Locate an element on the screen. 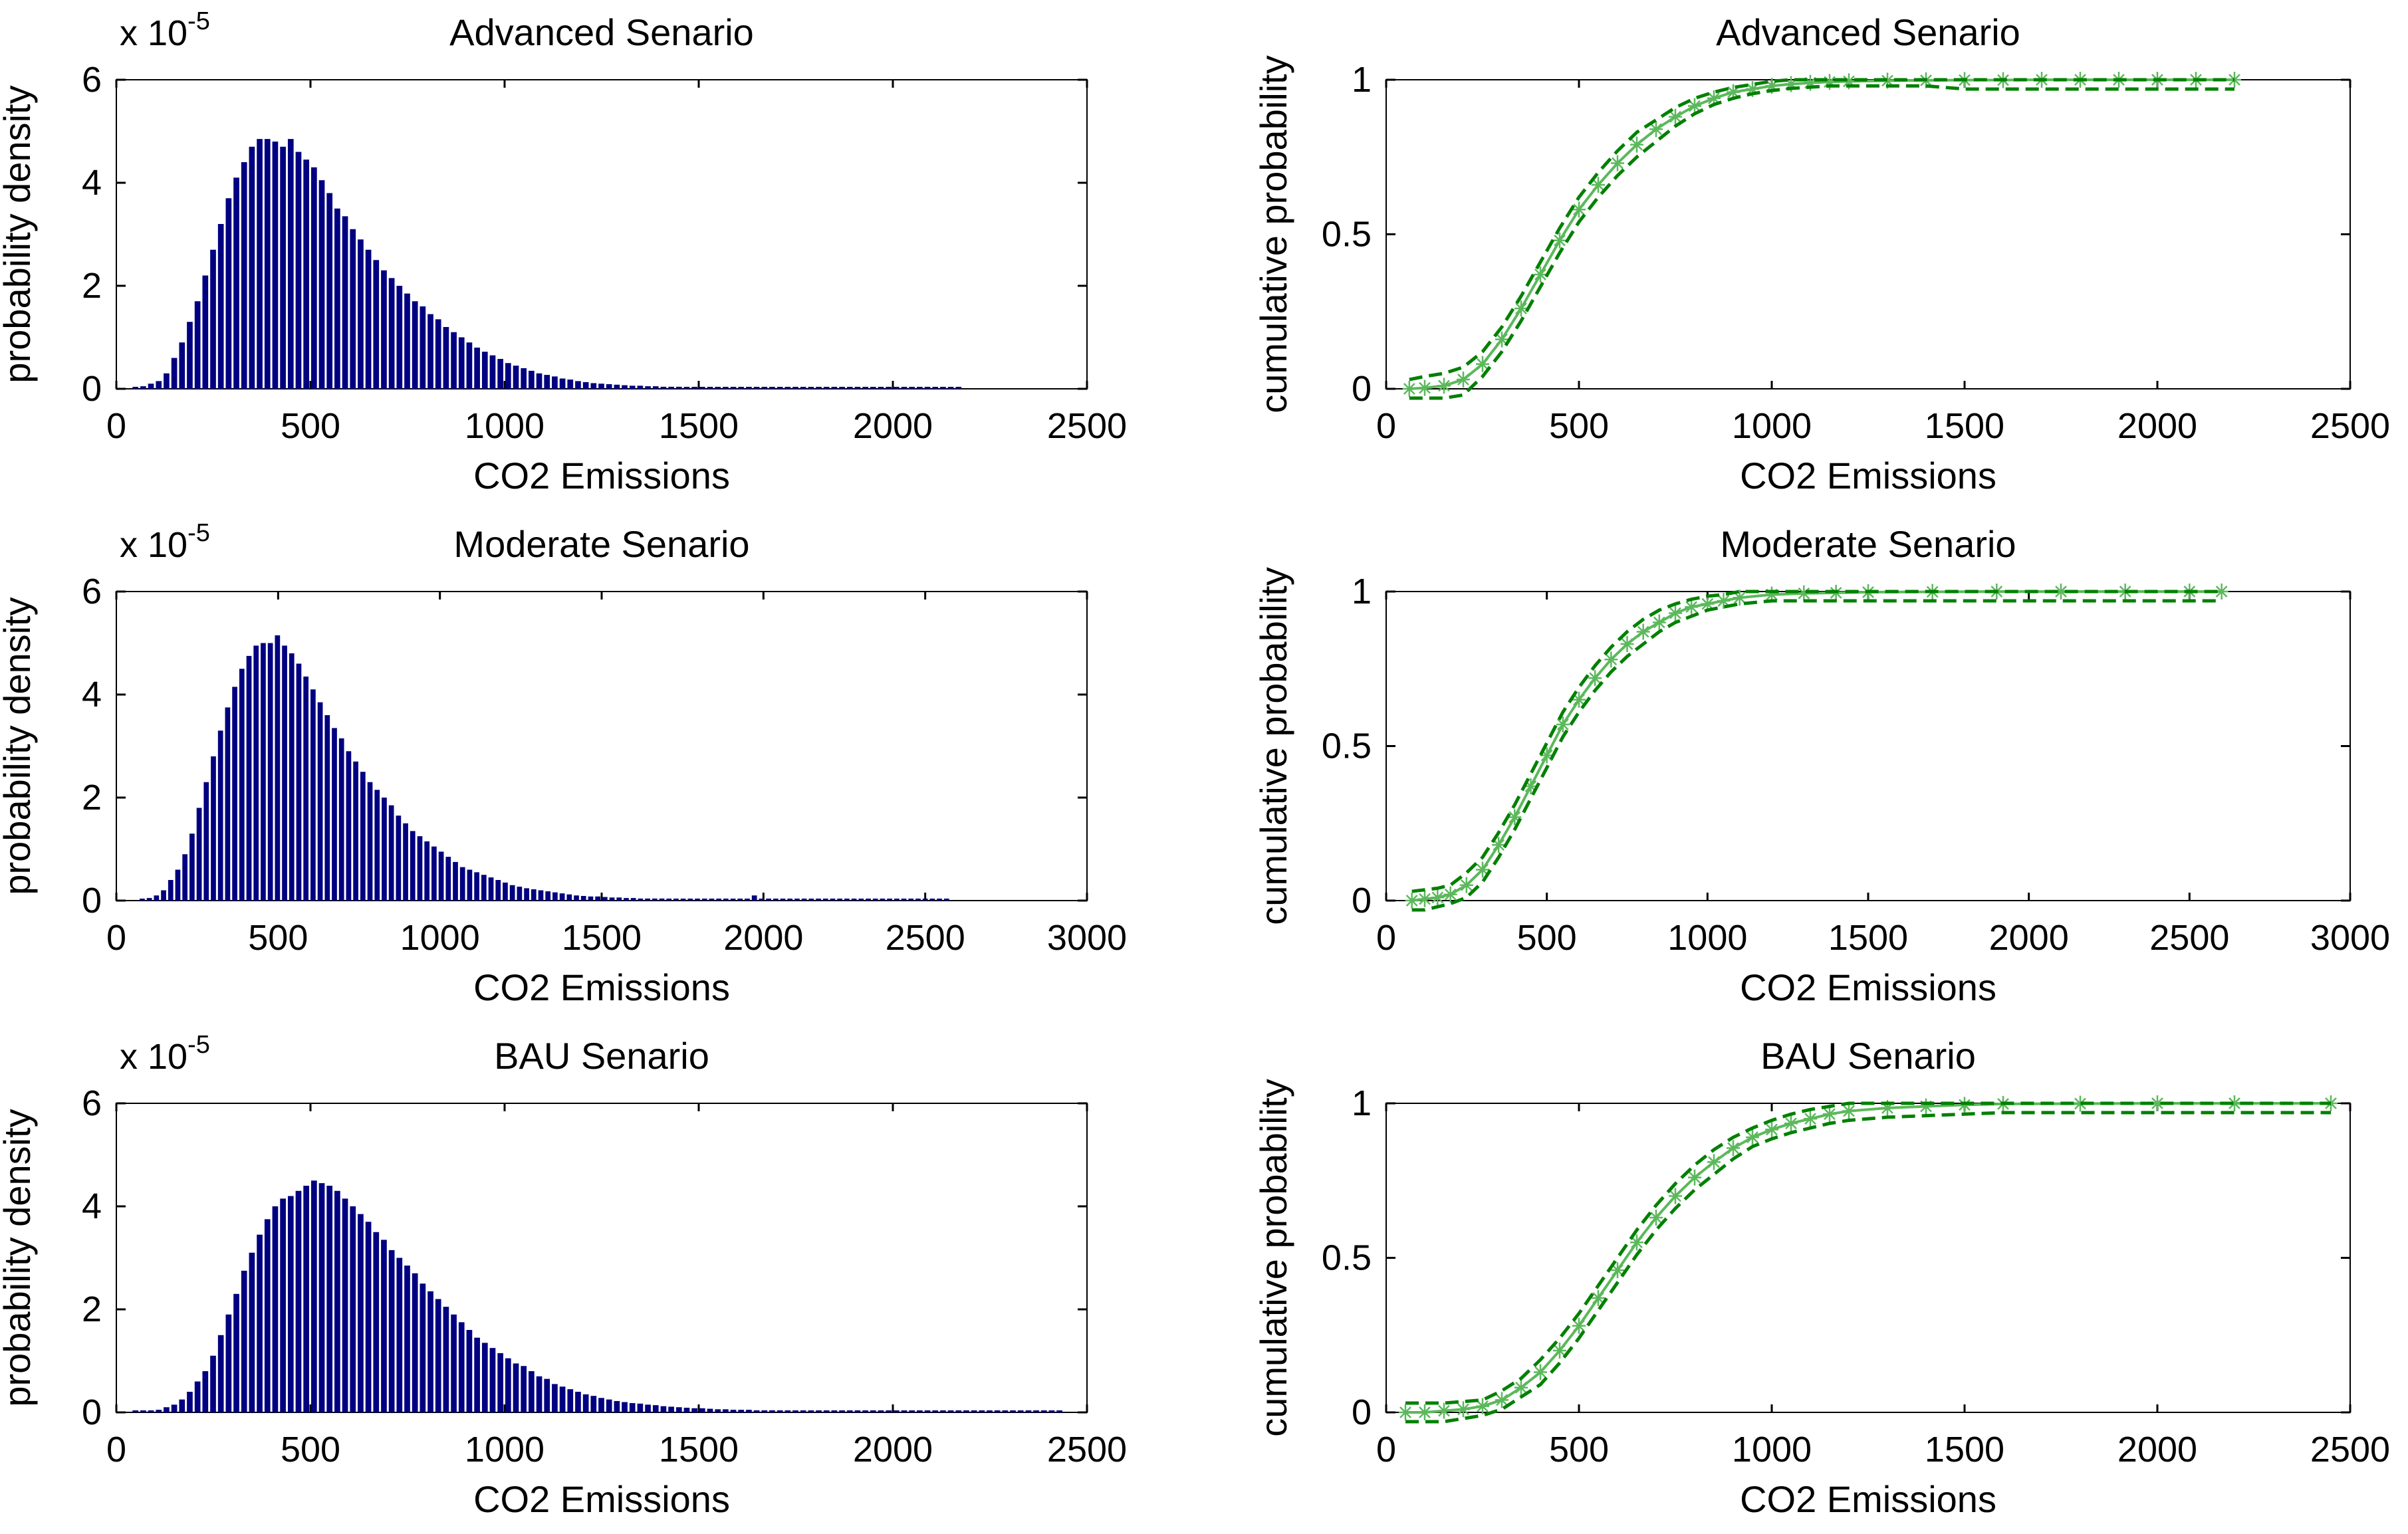 This screenshot has width=2408, height=1534. y-multiplier: x 10-5 is located at coordinates (165, 542).